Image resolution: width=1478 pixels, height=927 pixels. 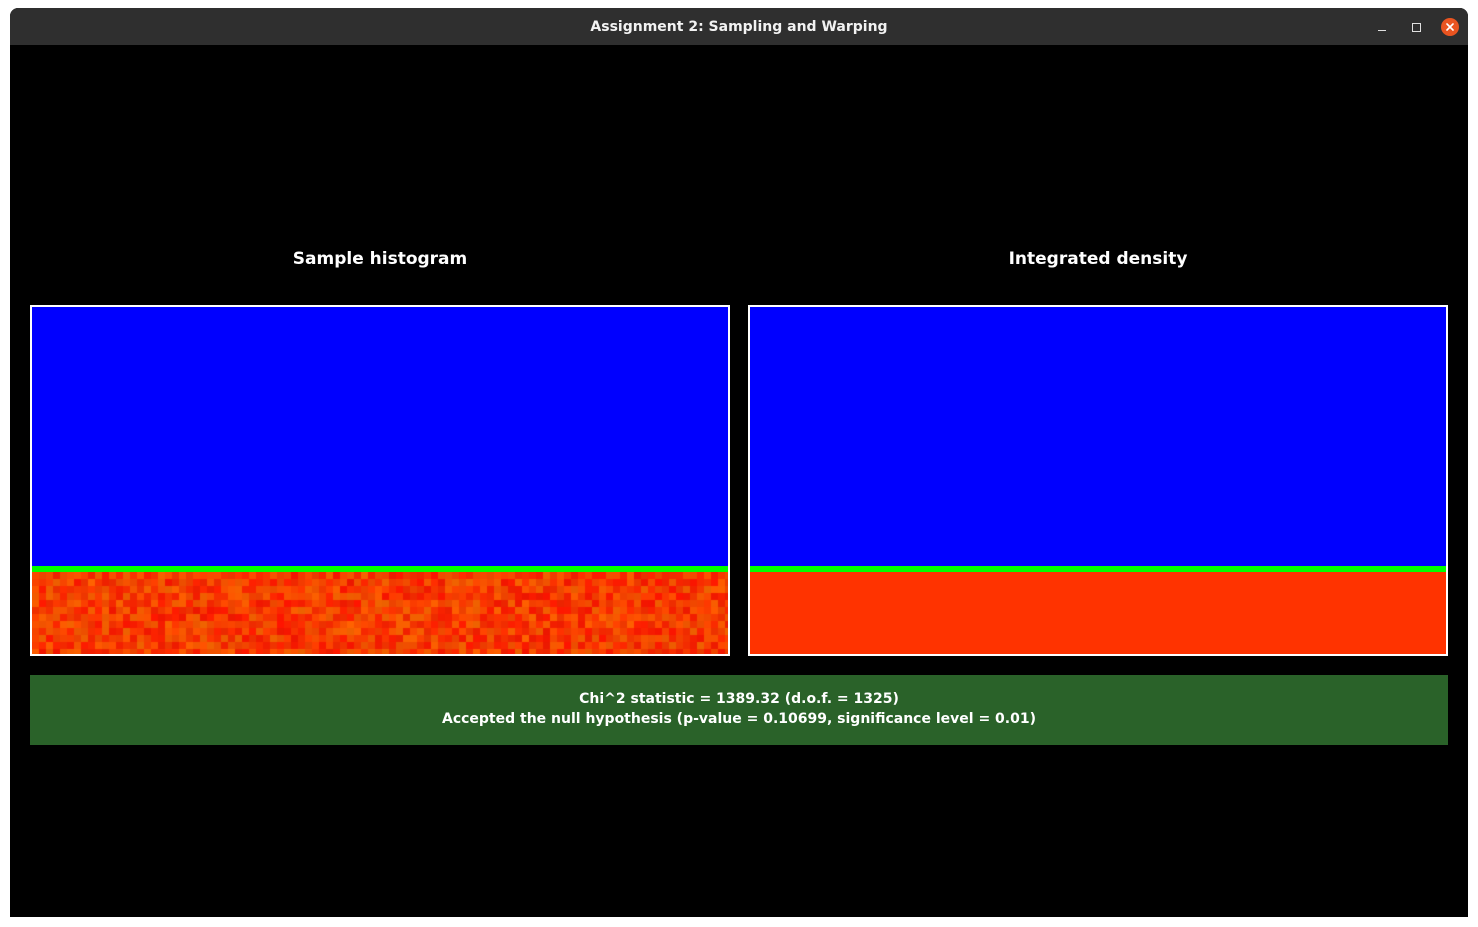 What do you see at coordinates (380, 259) in the screenshot?
I see `sample-histogram-title: Sample histogram` at bounding box center [380, 259].